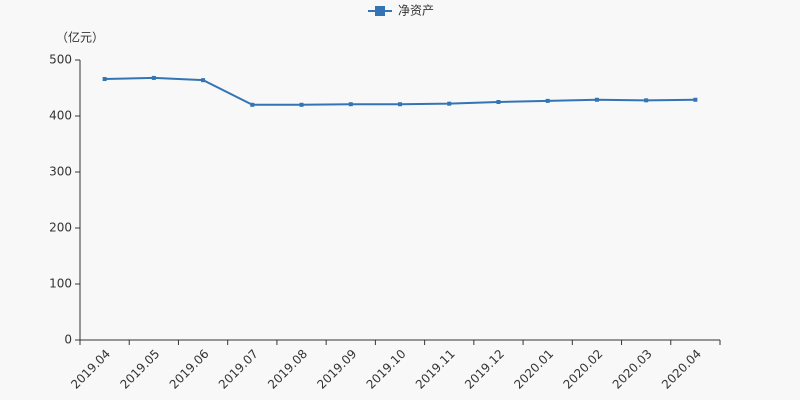  What do you see at coordinates (435, 369) in the screenshot?
I see `x-tick-label: 2019.11` at bounding box center [435, 369].